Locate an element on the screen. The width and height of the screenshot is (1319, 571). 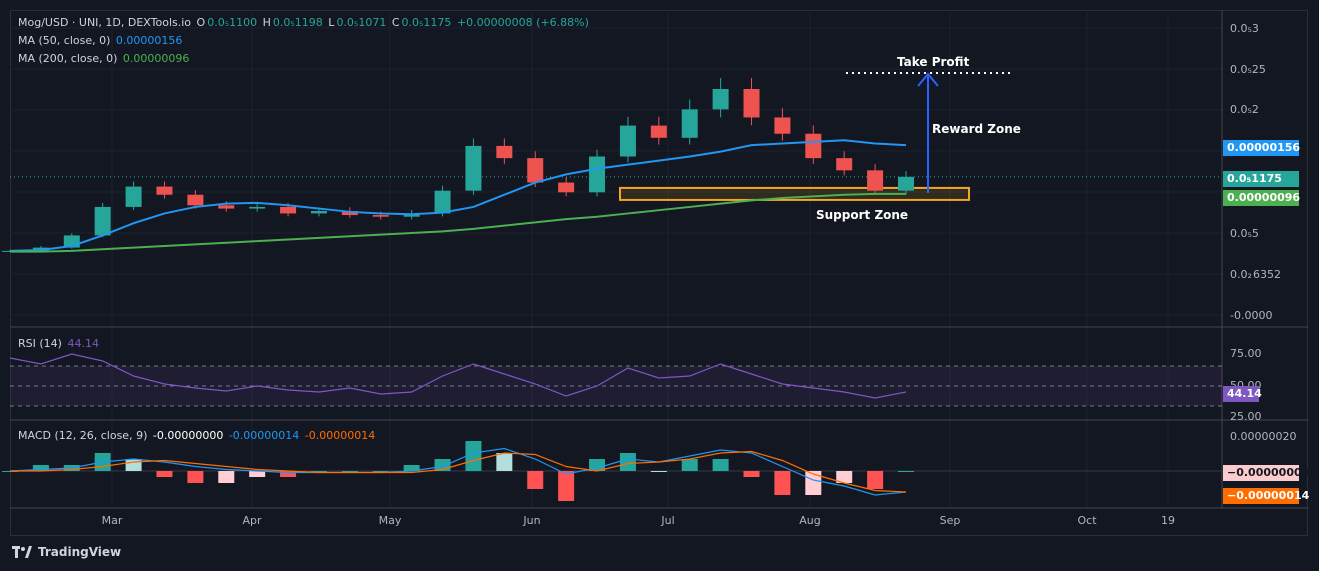
x-axis-label: Jul is located at coordinates (668, 520).